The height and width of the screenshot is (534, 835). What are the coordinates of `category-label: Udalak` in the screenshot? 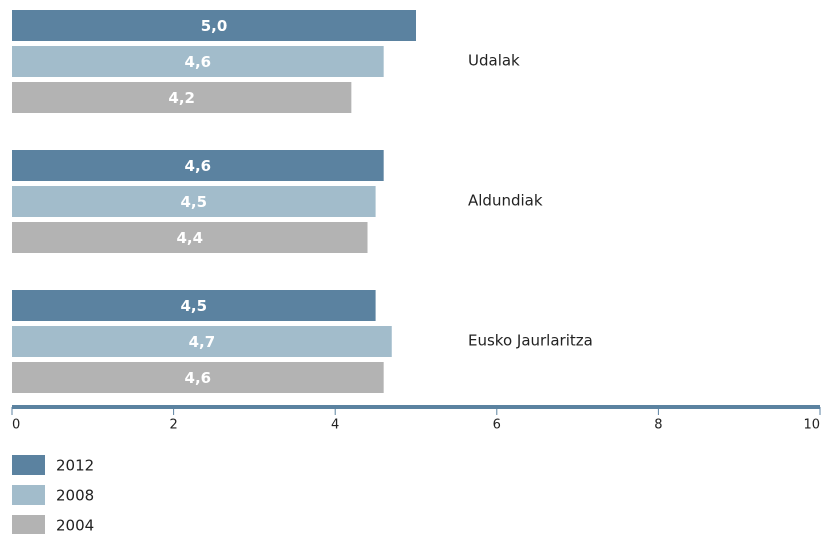 It's located at (494, 61).